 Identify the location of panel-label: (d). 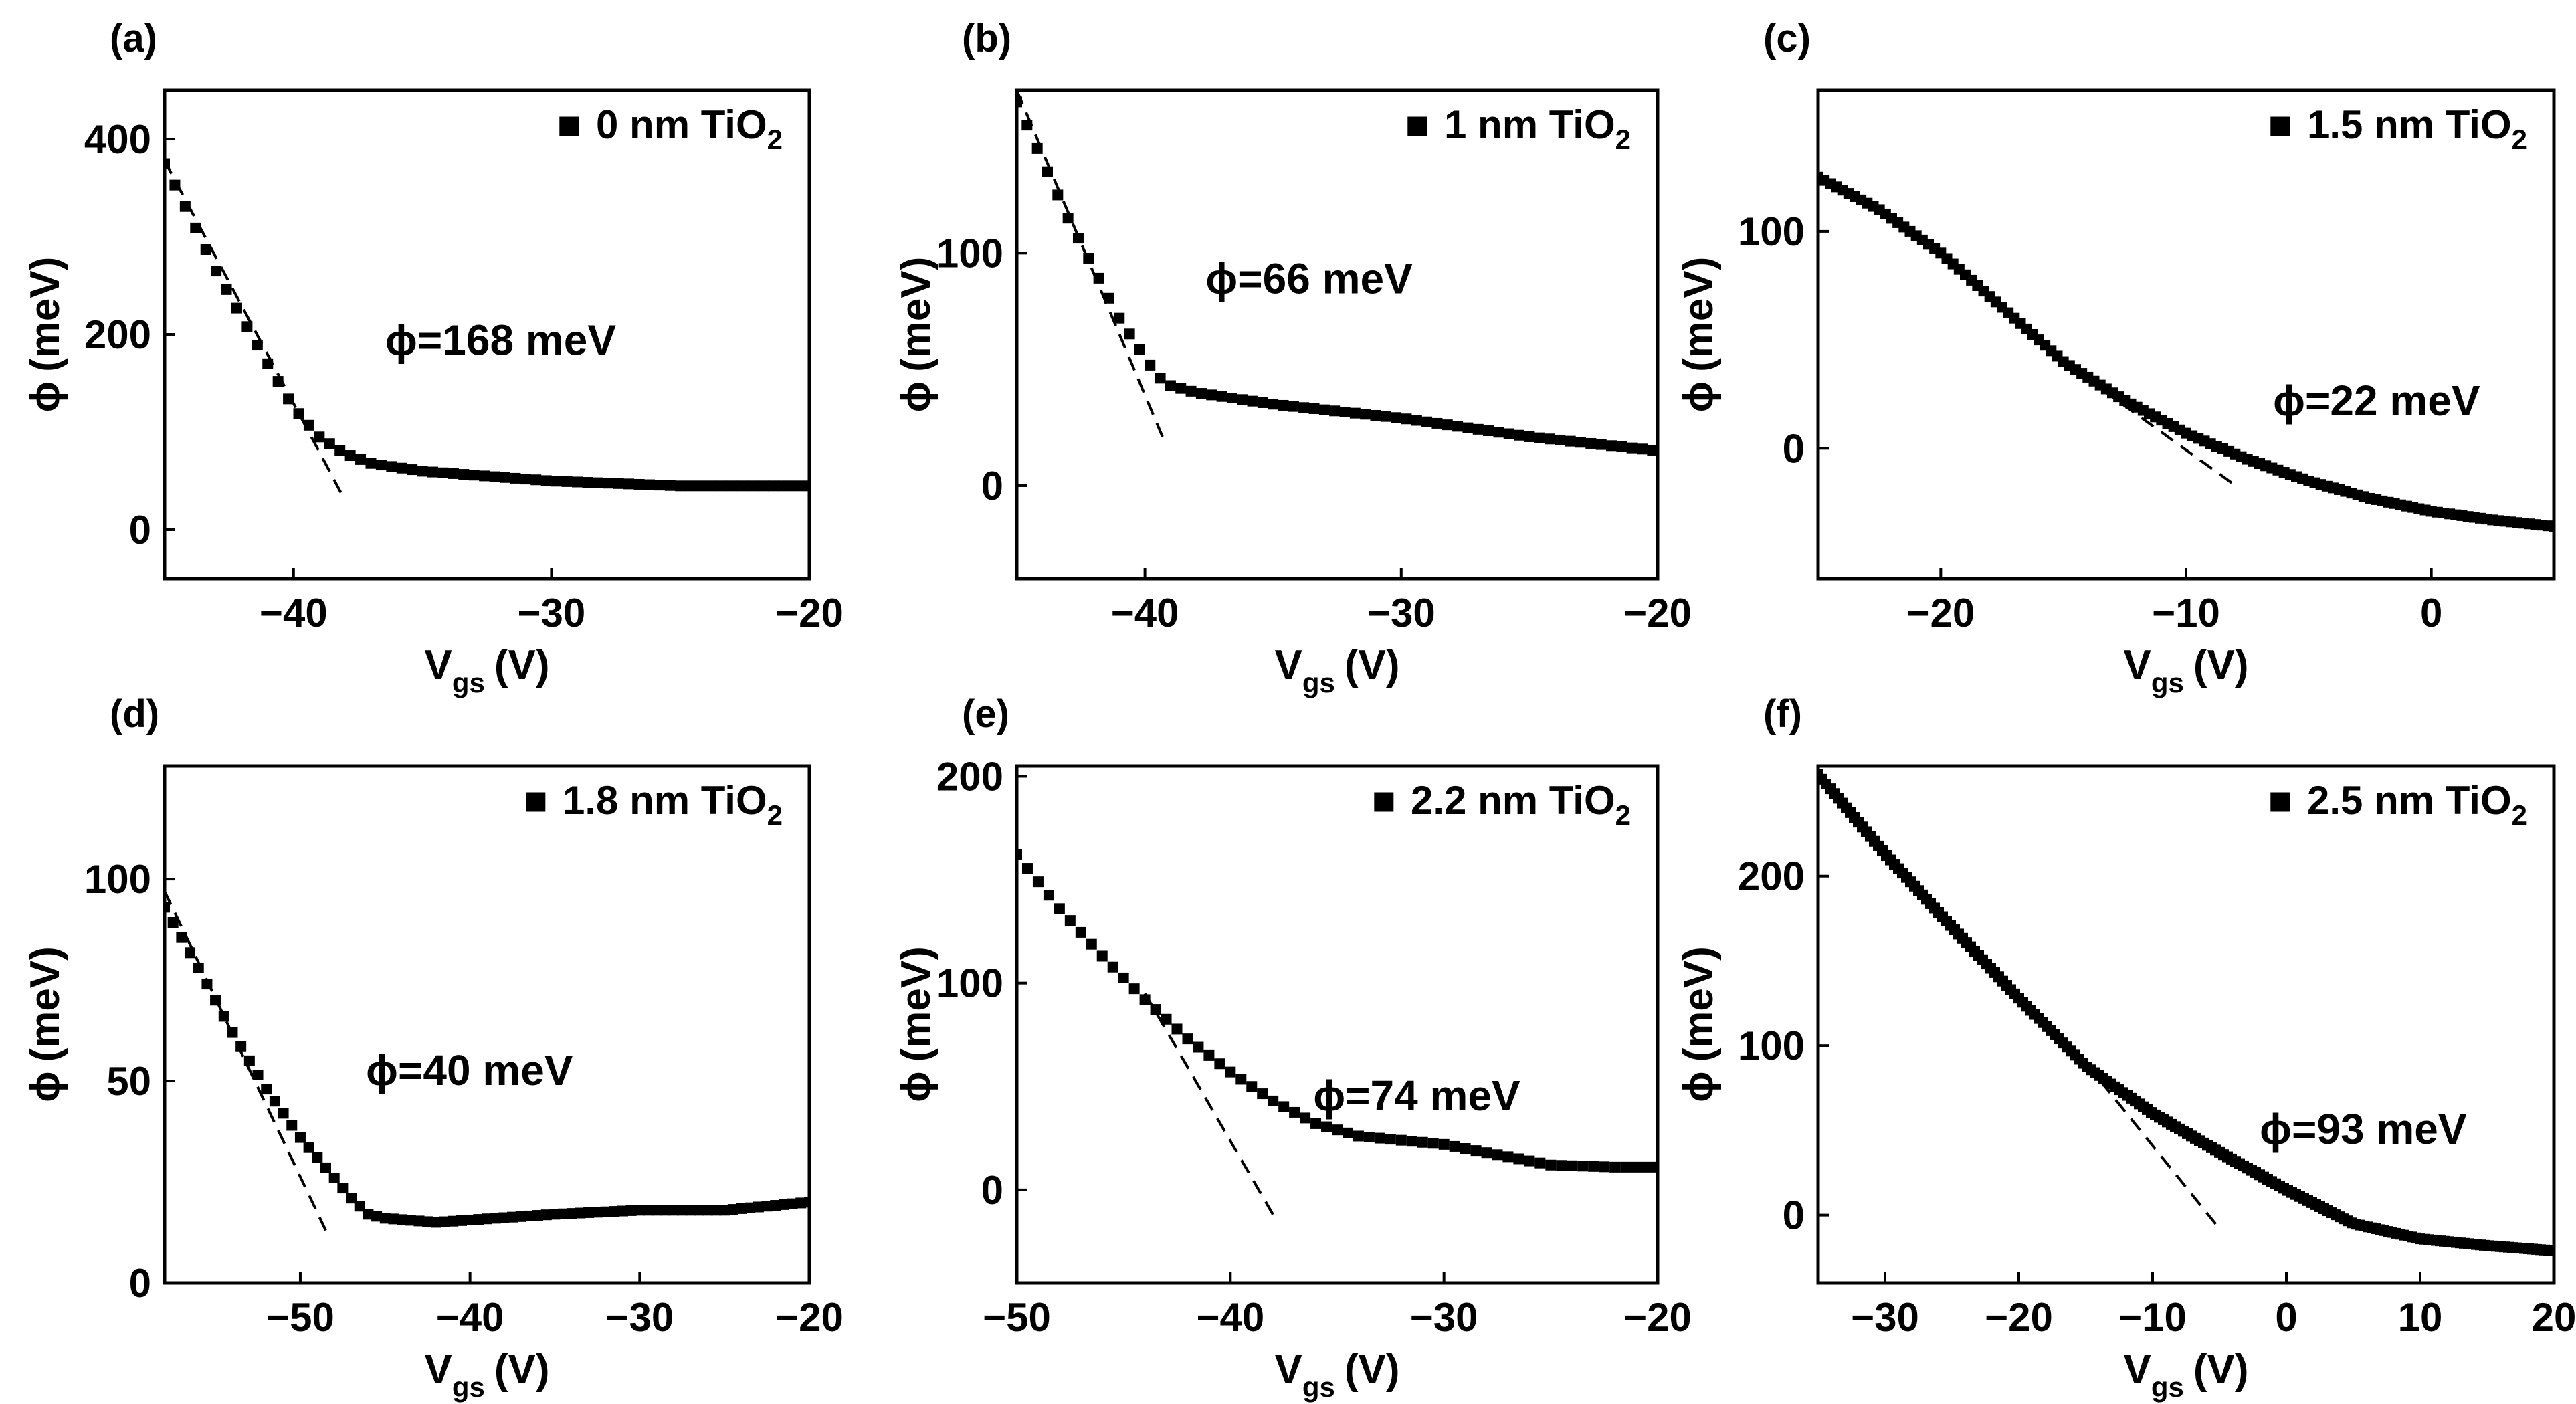
(134, 714).